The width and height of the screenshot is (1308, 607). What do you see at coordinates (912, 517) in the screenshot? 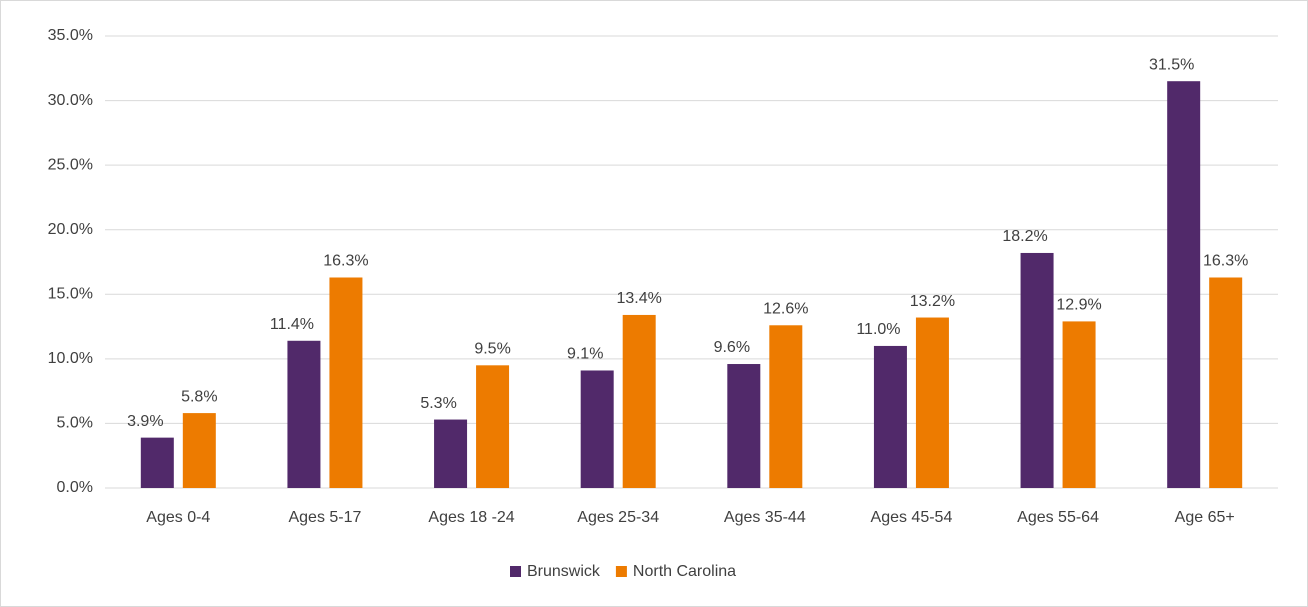
I see `x-tick-label: Ages 45-54` at bounding box center [912, 517].